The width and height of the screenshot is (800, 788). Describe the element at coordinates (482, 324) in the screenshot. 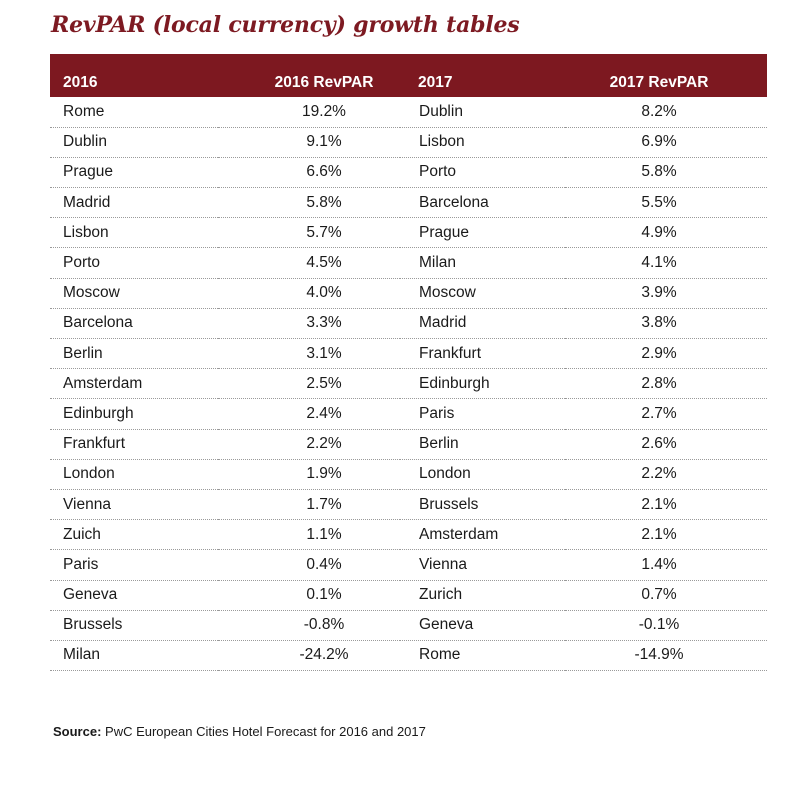

I see `city-2017-cell: Madrid` at that location.